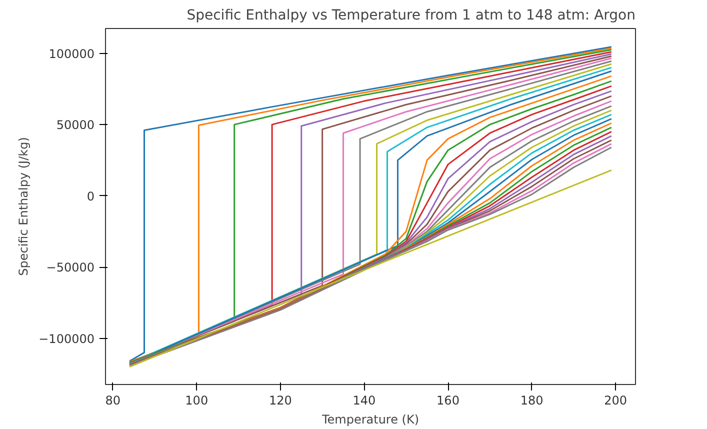 The width and height of the screenshot is (707, 429). I want to click on y-tick-label: 0, so click(90, 196).